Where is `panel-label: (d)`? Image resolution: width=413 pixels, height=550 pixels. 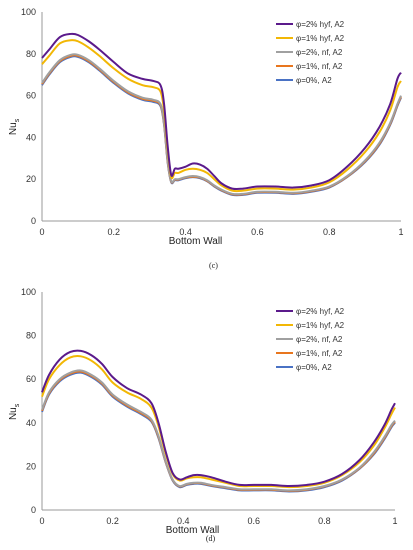
panel-label: (d) is located at coordinates (211, 538).